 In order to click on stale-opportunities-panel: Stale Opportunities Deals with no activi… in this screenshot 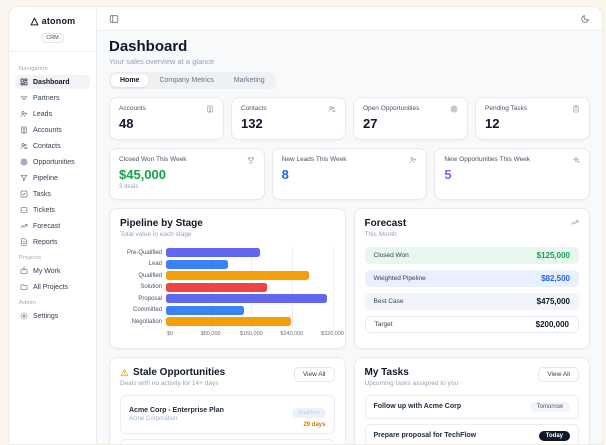, I will do `click(227, 400)`.